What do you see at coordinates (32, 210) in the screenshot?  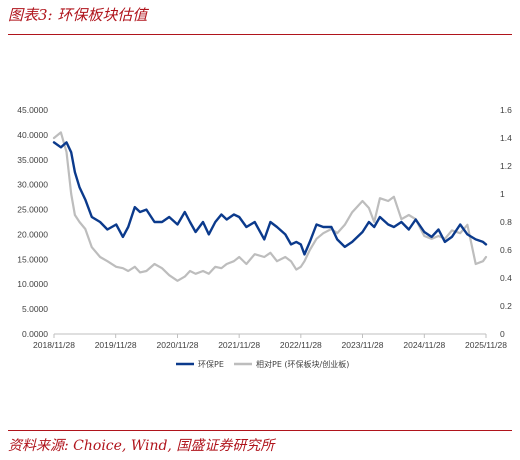 I see `y-left-tick-label: 25.0000` at bounding box center [32, 210].